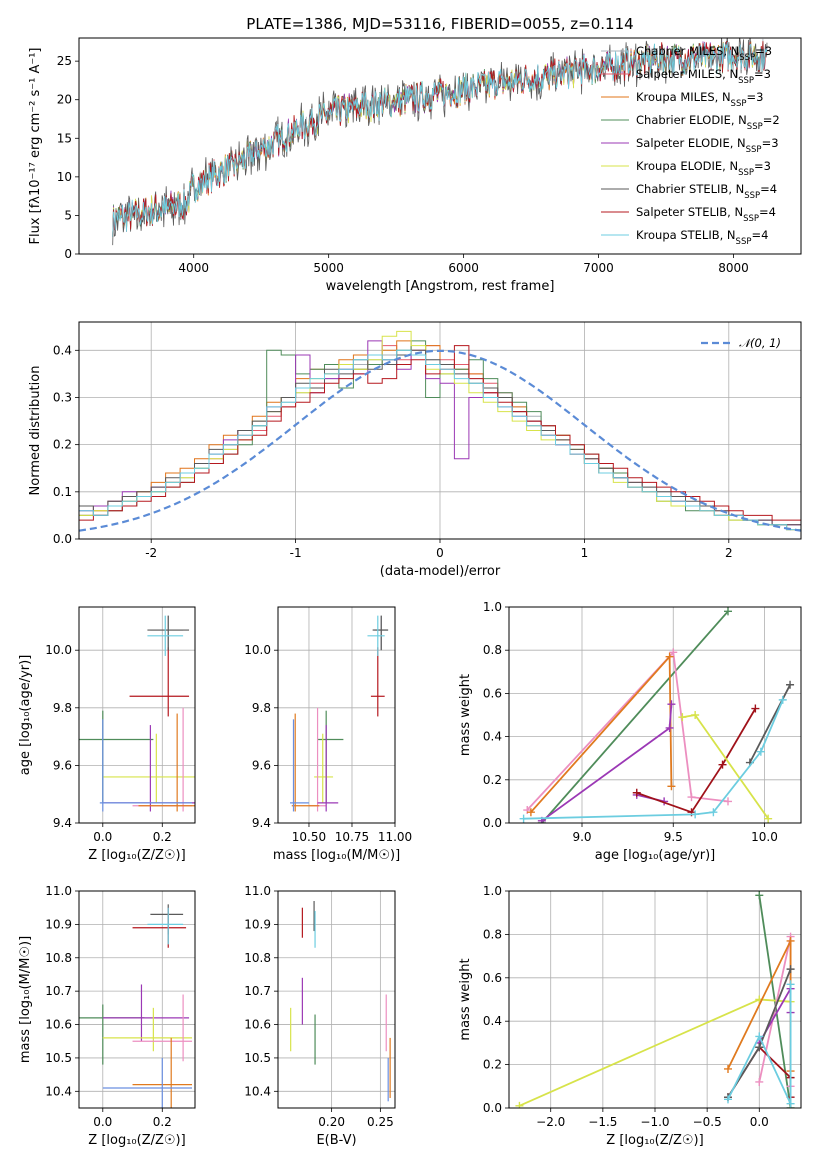 The image size is (819, 1170). What do you see at coordinates (136, 855) in the screenshot?
I see `x-axis-label: Z [log₁₀(Z/Z☉)]` at bounding box center [136, 855].